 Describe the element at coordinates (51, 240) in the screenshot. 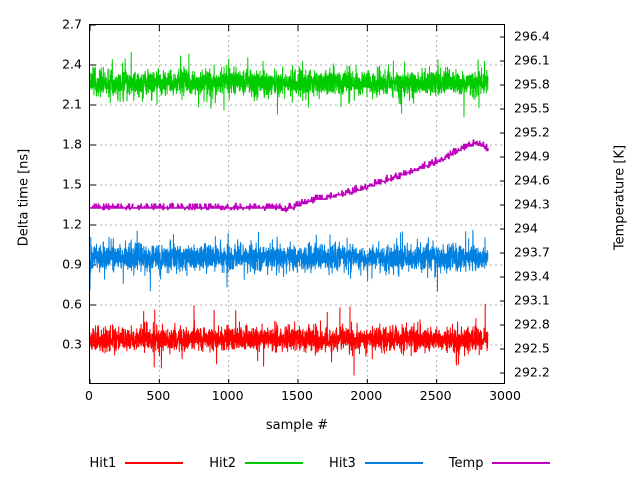

I see `y-axis-left-ticks: 0.3 0.6 0.9 1.2 1.5 1.8 2.1 2.4 2.7` at that location.